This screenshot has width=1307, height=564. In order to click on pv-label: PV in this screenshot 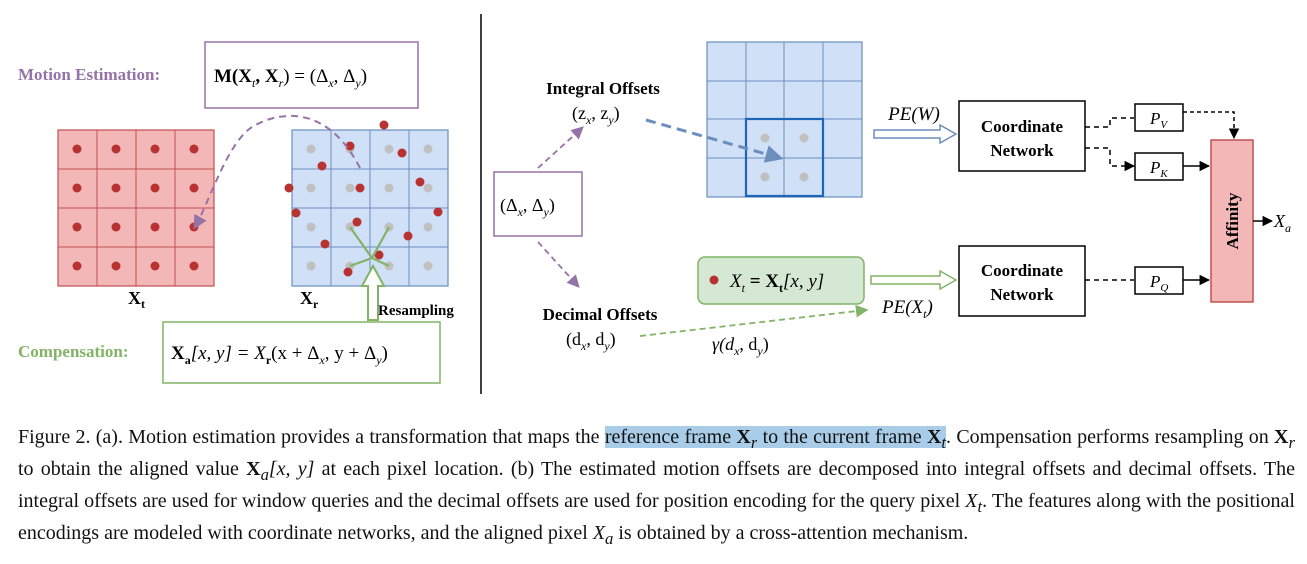, I will do `click(1158, 120)`.